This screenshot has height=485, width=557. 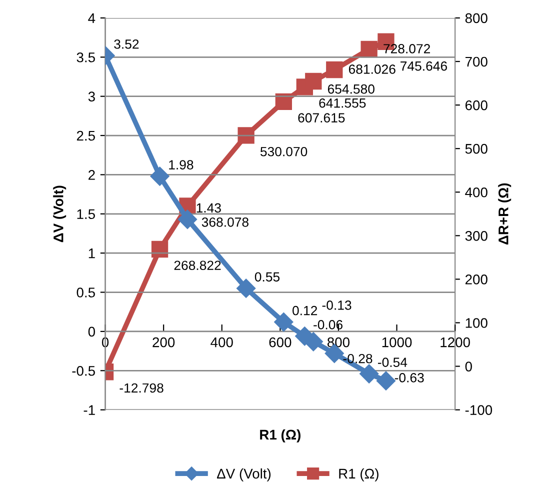 I want to click on y2-axis-title: ΔR+R (Ω), so click(x=505, y=214).